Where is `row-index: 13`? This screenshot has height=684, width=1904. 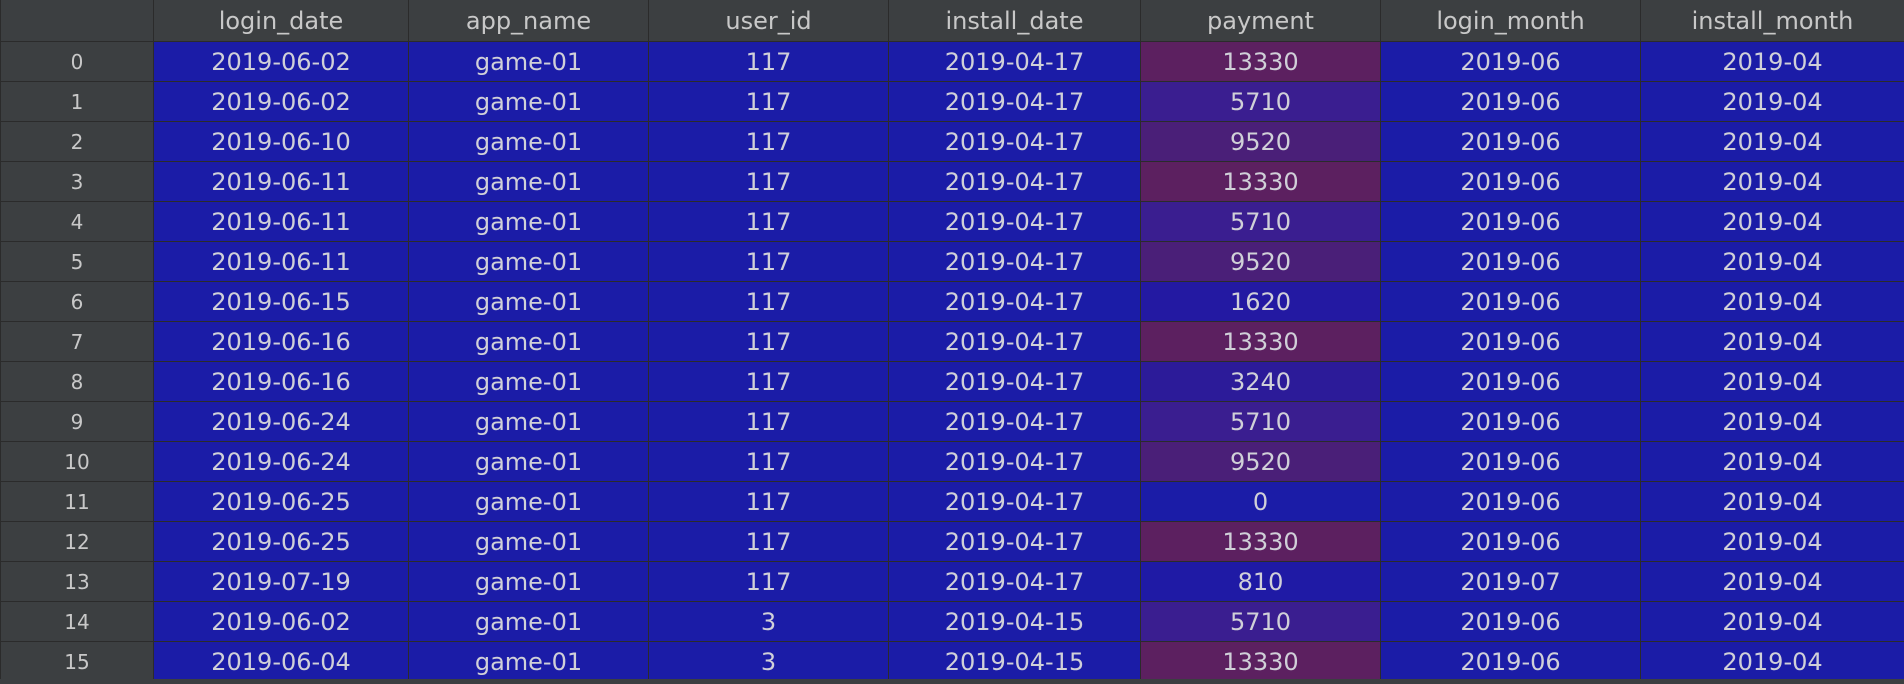
row-index: 13 is located at coordinates (77, 581).